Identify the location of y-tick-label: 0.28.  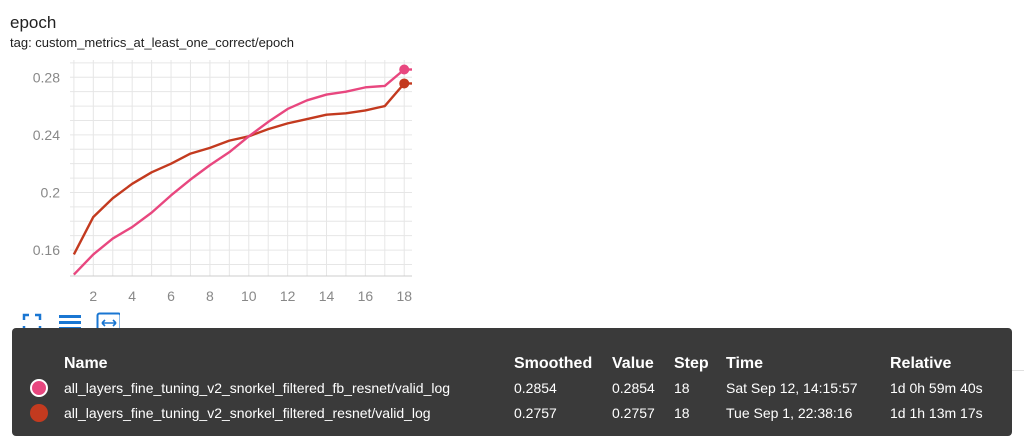
(46, 77).